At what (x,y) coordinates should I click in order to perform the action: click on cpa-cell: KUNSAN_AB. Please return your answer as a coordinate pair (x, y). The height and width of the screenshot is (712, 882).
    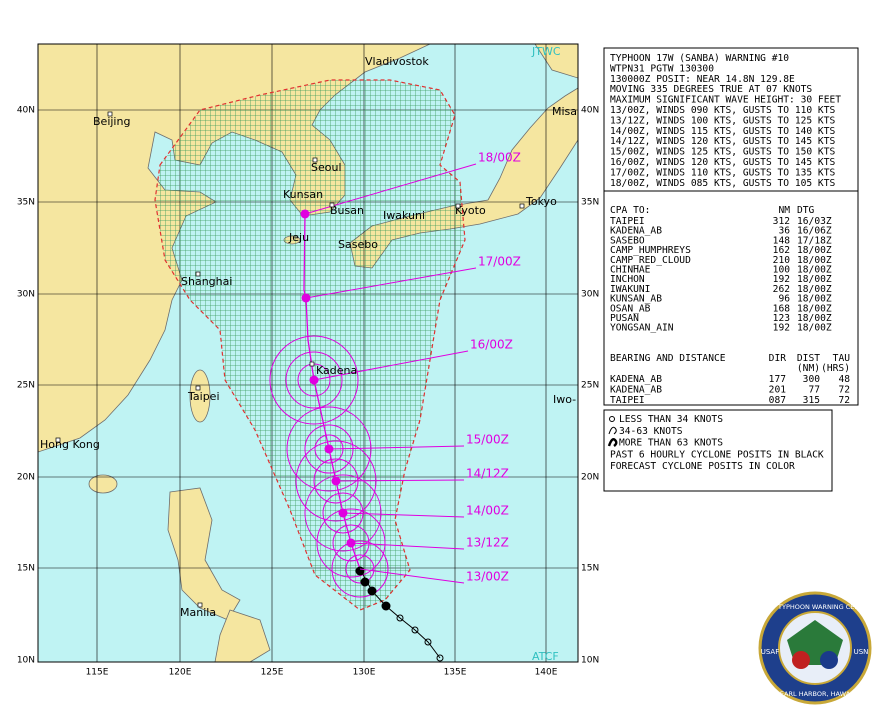
    Looking at the image, I should click on (636, 299).